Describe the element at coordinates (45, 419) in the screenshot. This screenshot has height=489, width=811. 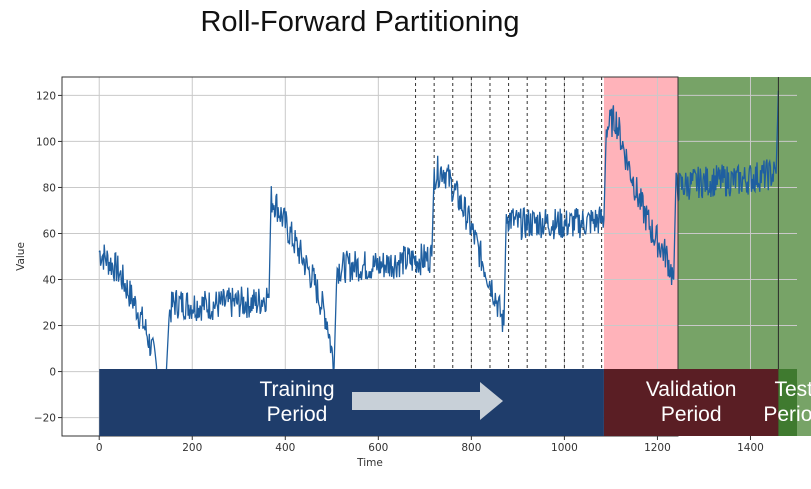
I see `y-tick-label: −20` at that location.